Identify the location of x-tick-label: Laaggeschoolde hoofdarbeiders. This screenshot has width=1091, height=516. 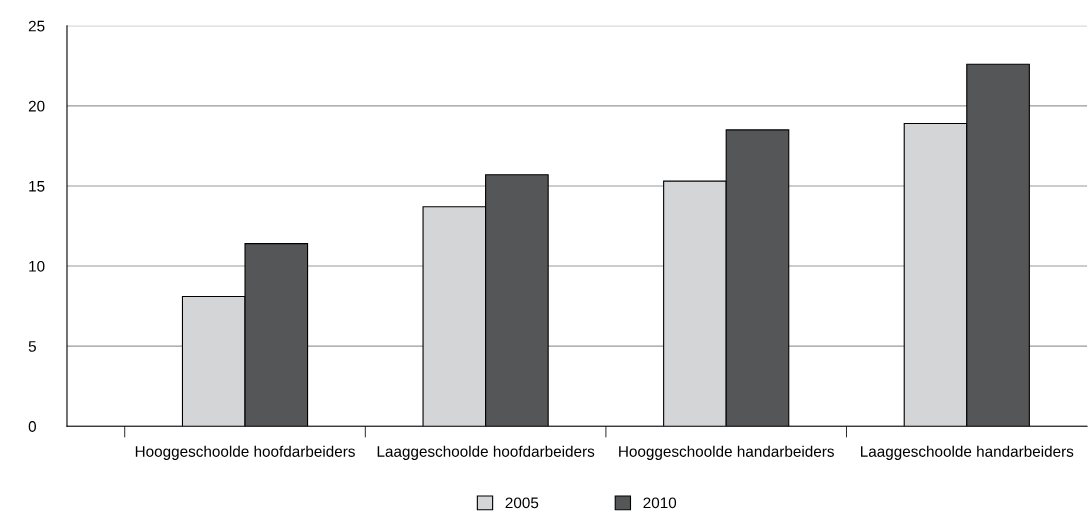
(486, 452).